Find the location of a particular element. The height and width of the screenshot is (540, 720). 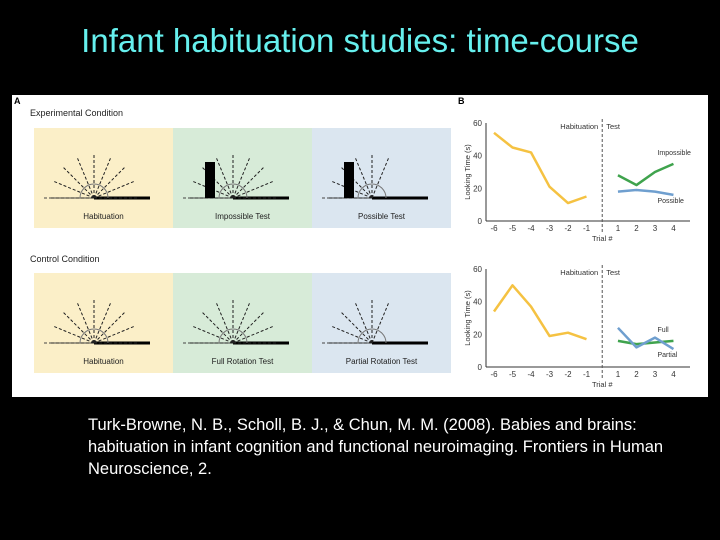

partial-rotation-diagram is located at coordinates (375, 322).